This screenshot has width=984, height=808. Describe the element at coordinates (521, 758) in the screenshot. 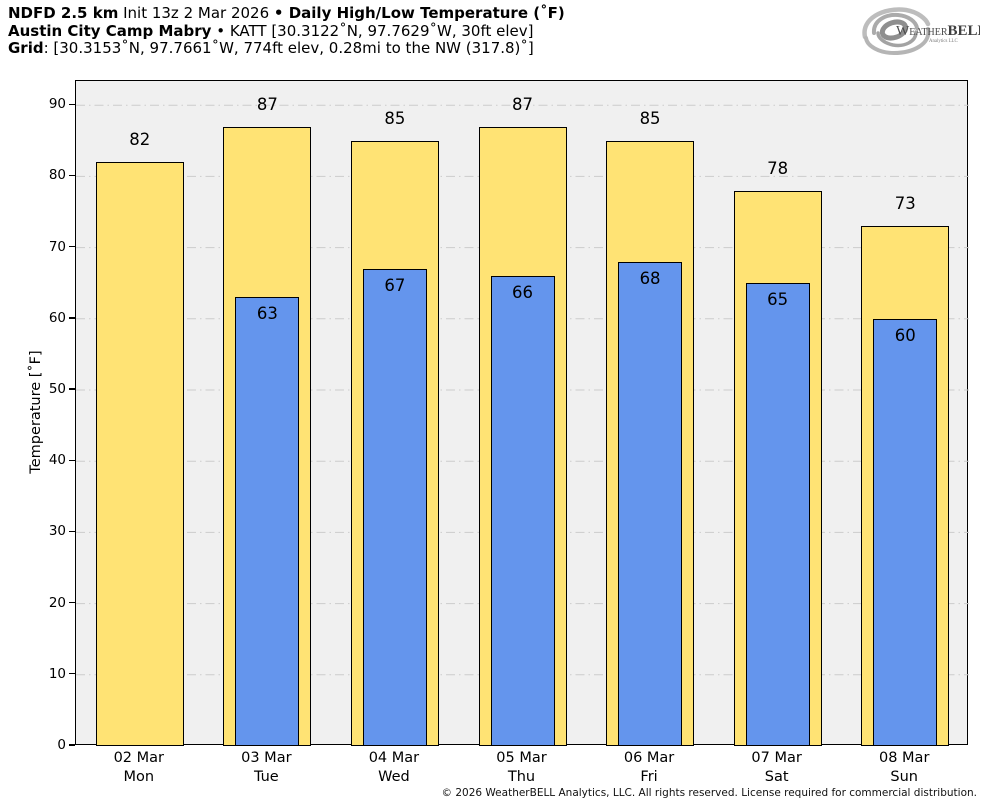

I see `x-tick-date: 05 Mar` at that location.